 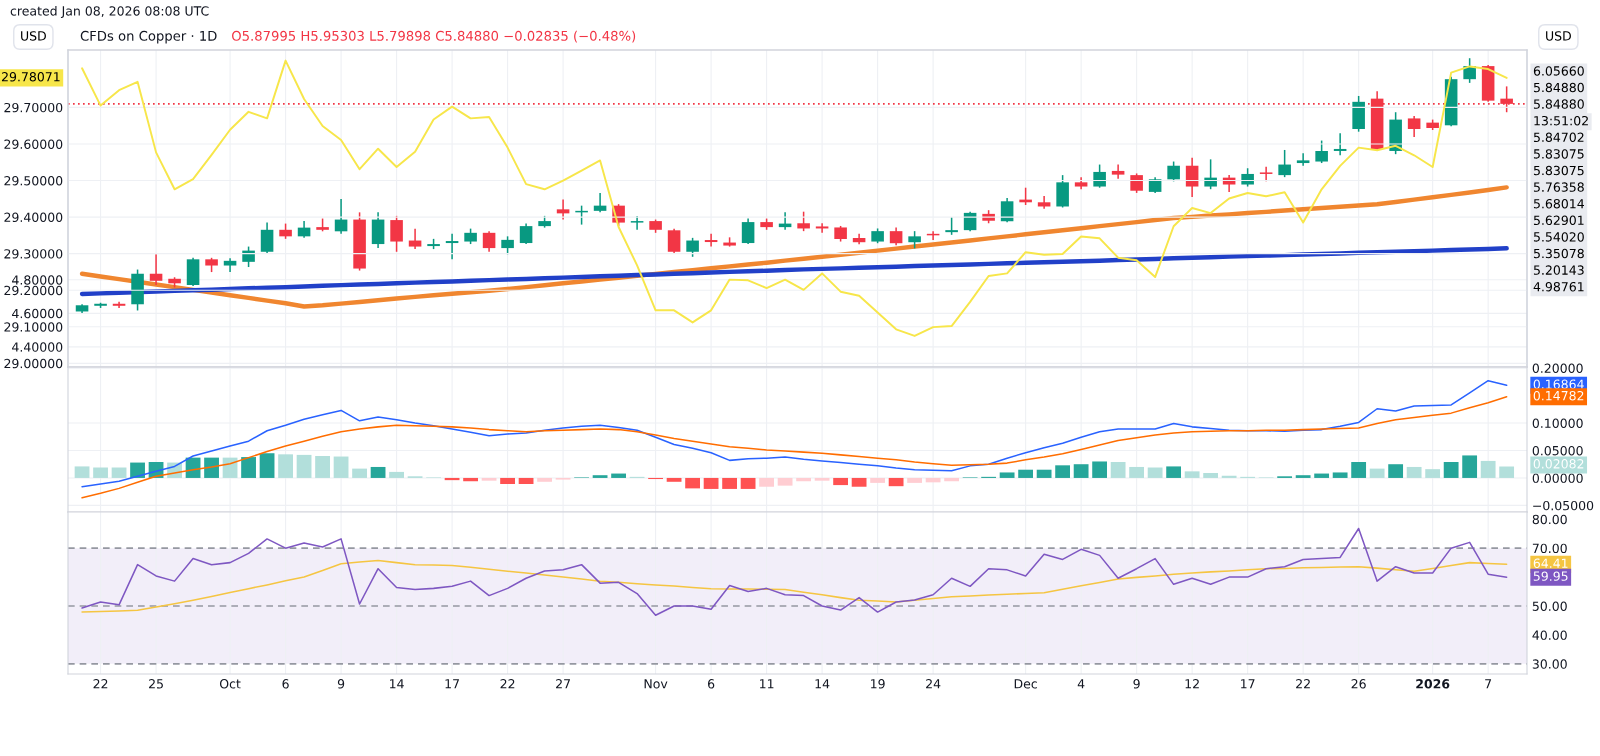 What do you see at coordinates (30, 77) in the screenshot?
I see `text: 29.78071` at bounding box center [30, 77].